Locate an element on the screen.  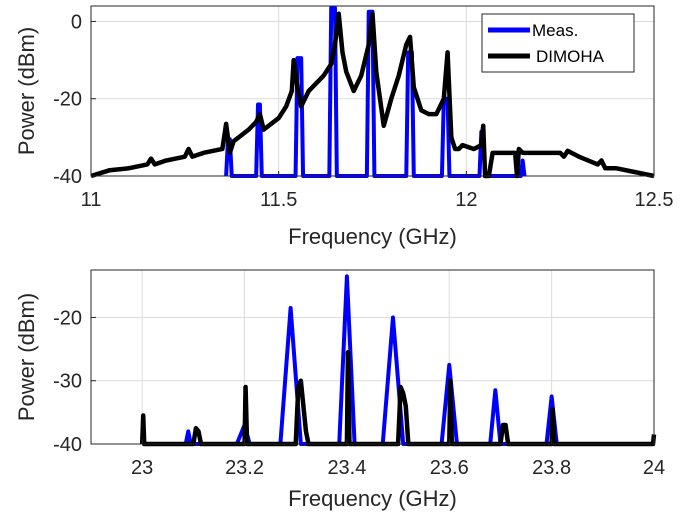
legend-label-meas: Meas. is located at coordinates (555, 30).